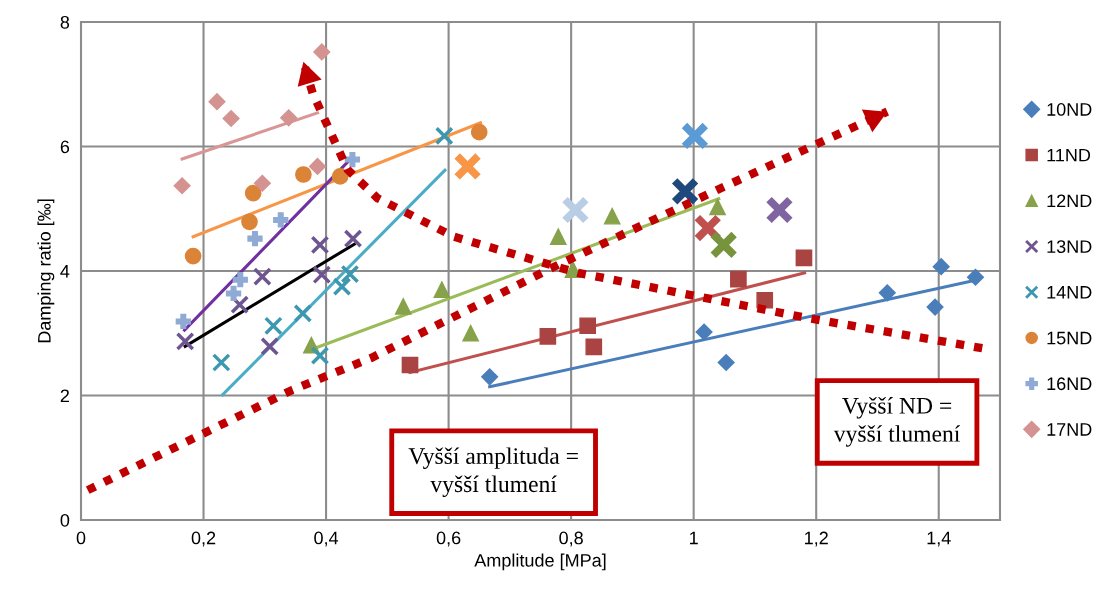 The width and height of the screenshot is (1101, 610). I want to click on legend-label: 14ND, so click(1069, 292).